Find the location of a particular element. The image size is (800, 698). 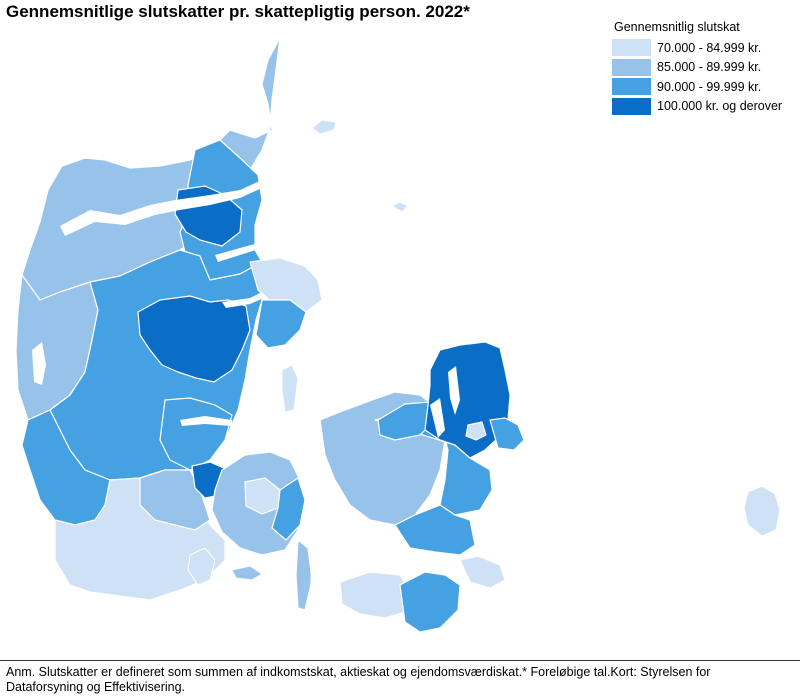

island-samsoe is located at coordinates (290, 388).